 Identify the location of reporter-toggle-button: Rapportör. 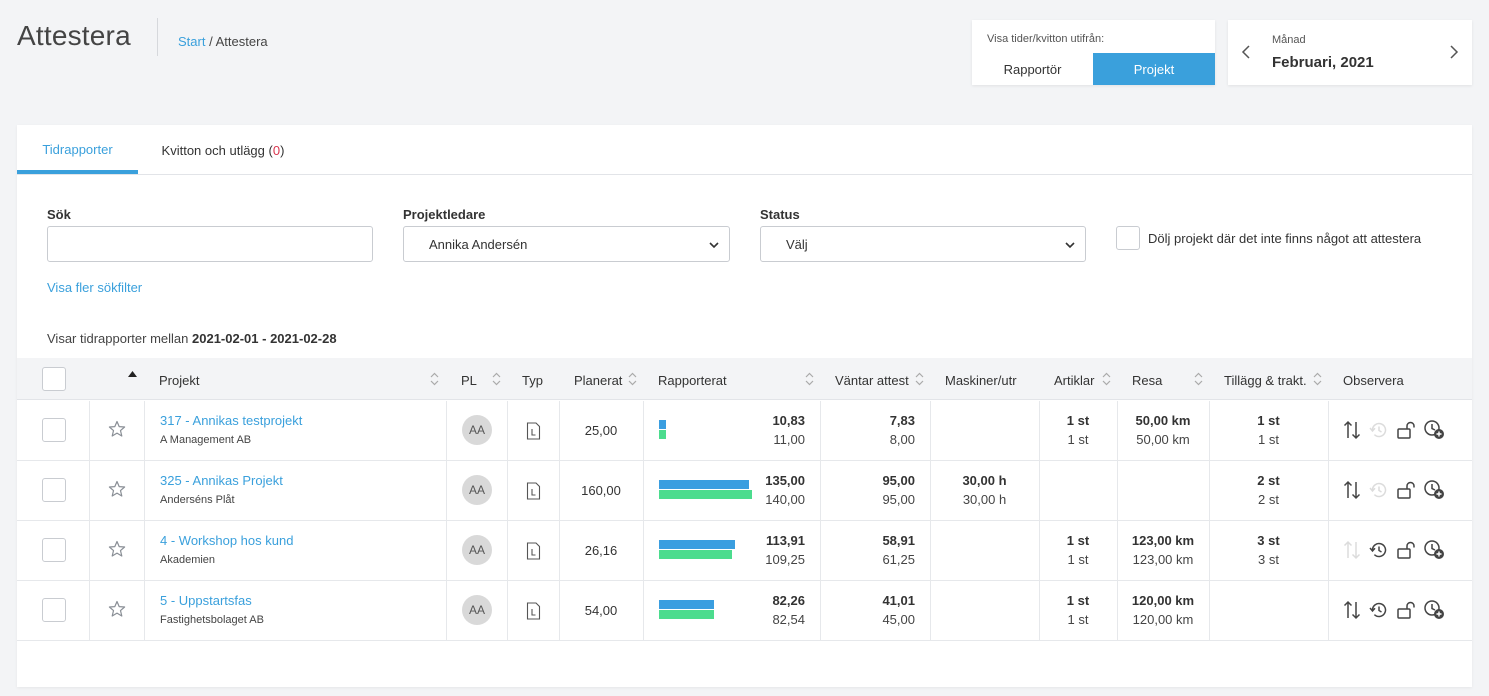
(1032, 69).